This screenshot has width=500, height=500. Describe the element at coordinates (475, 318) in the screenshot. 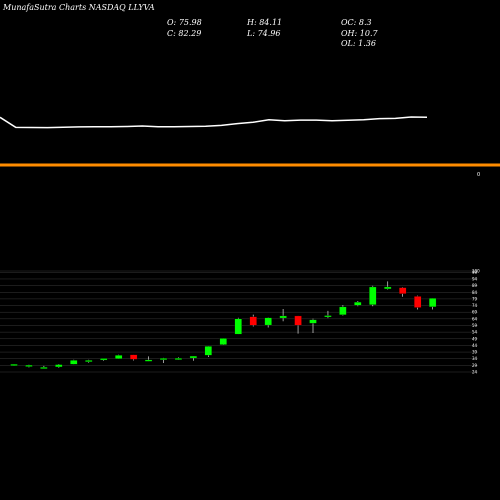

I see `y-tick-label: 64` at that location.